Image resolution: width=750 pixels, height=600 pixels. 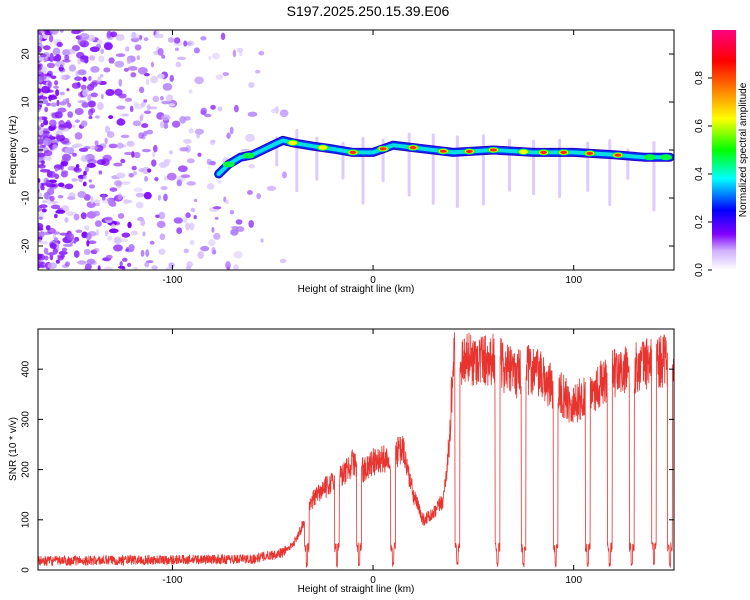 What do you see at coordinates (26, 102) in the screenshot?
I see `spectrogram-y-tick-label: 10` at bounding box center [26, 102].